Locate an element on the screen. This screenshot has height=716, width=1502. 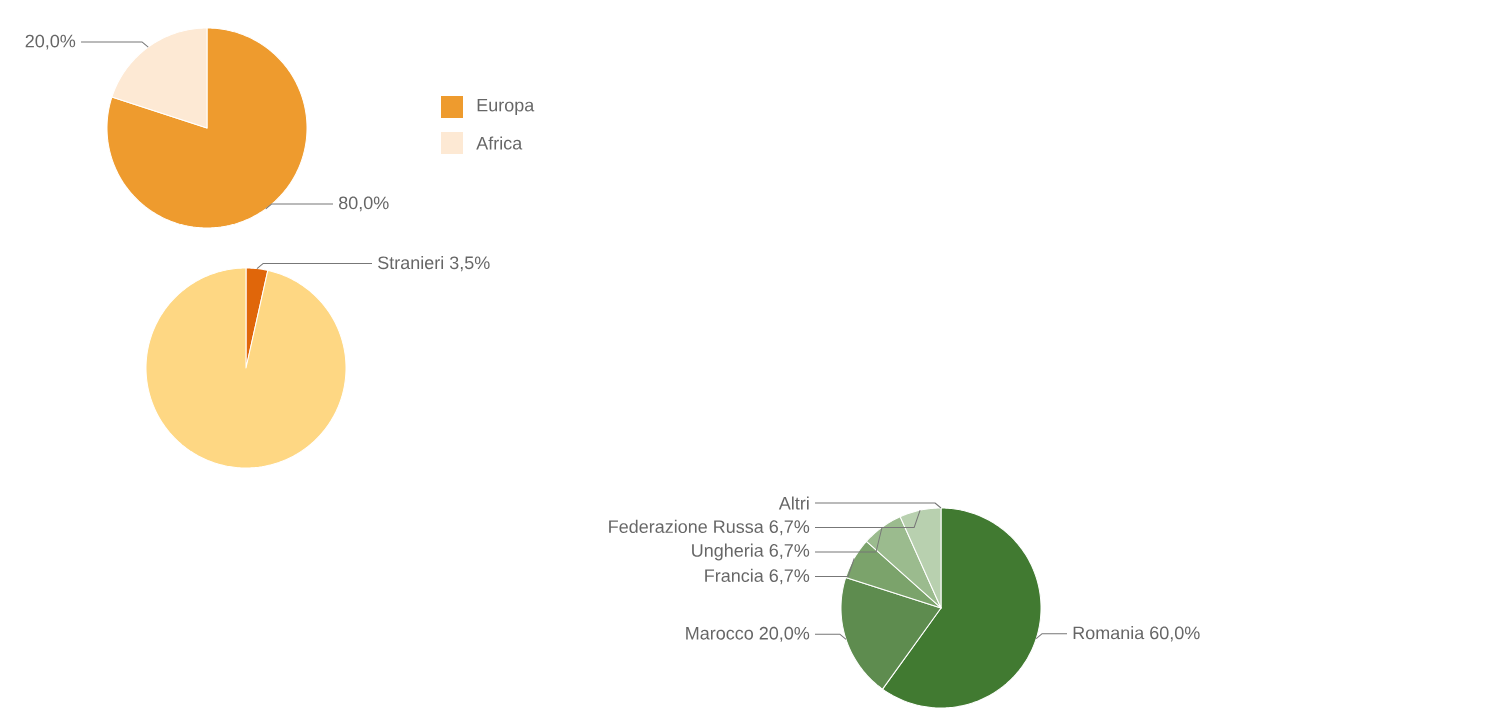
slice-label: Marocco is located at coordinates (719, 633).